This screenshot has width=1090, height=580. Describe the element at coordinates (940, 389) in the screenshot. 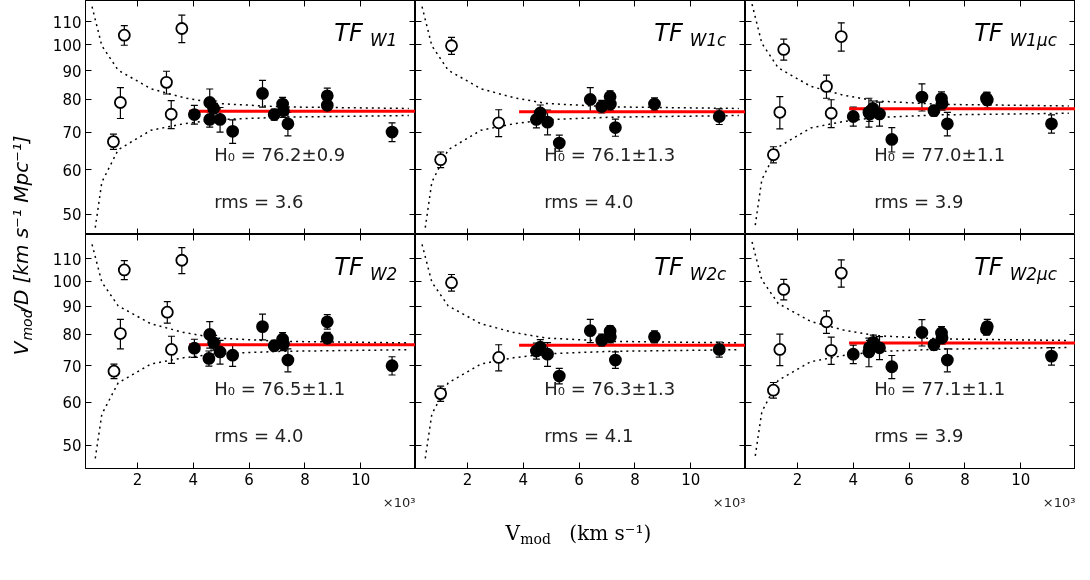

I see `annotation: H₀ = 77.1±1.1` at that location.